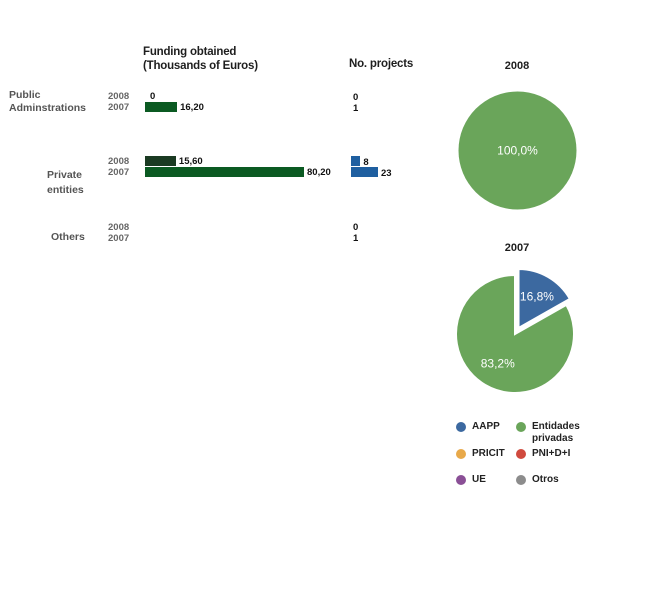 This screenshot has height=590, width=665. What do you see at coordinates (319, 172) in the screenshot?
I see `funding-value-label: 80,20` at bounding box center [319, 172].